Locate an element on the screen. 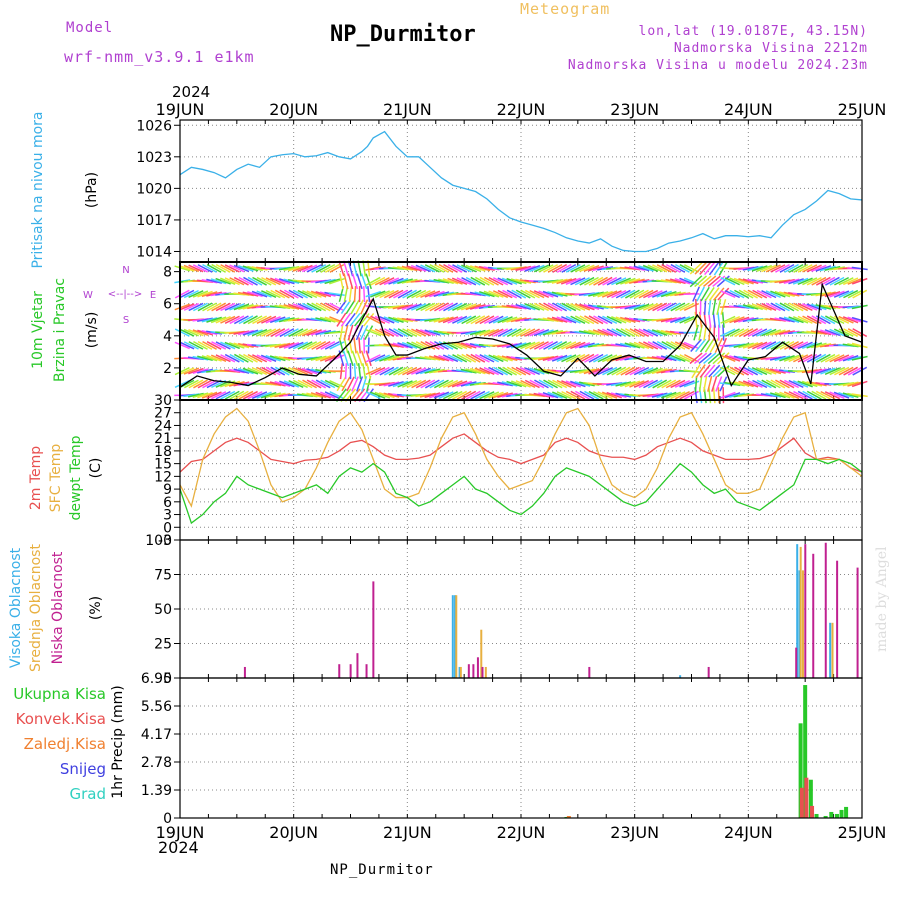 Image resolution: width=900 pixels, height=900 pixels. date-label-top: 22JUN is located at coordinates (521, 109).